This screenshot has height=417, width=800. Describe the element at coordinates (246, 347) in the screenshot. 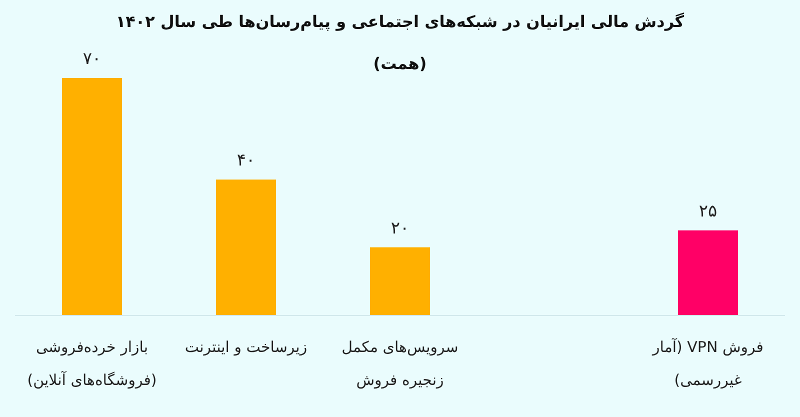

I see `category-label: زیرساخت و اینترنت` at that location.